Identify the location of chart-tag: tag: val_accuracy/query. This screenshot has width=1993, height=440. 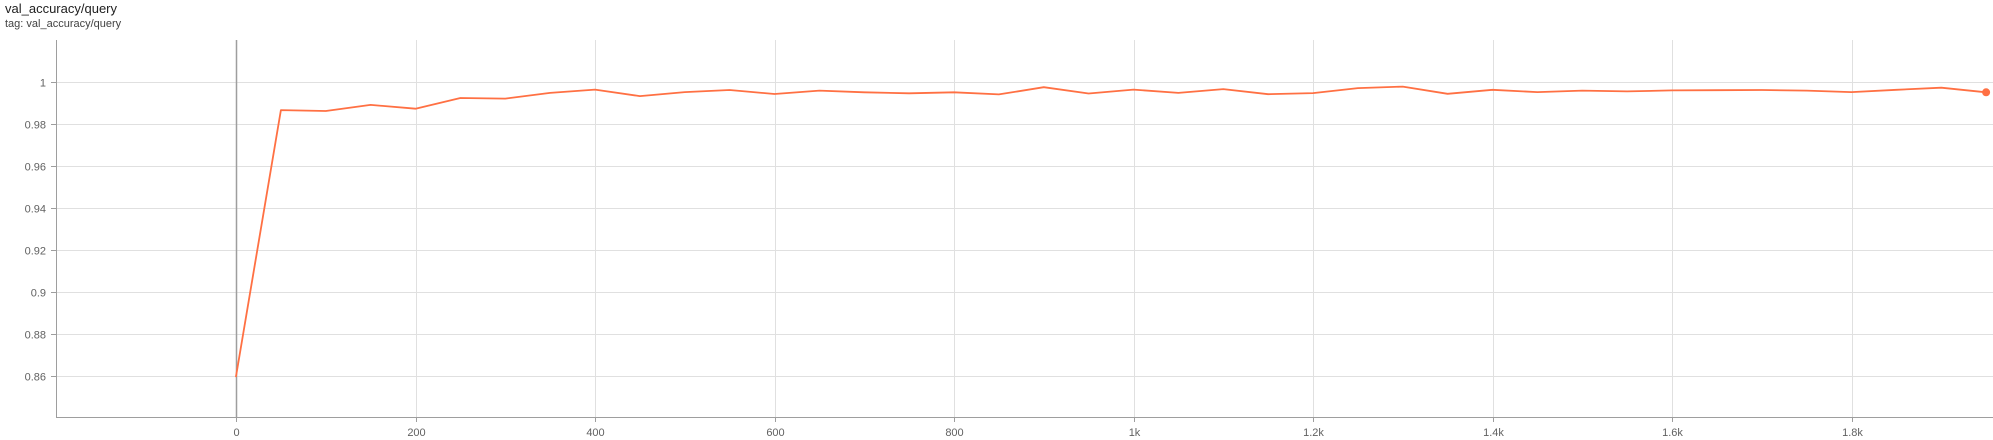
(63, 24).